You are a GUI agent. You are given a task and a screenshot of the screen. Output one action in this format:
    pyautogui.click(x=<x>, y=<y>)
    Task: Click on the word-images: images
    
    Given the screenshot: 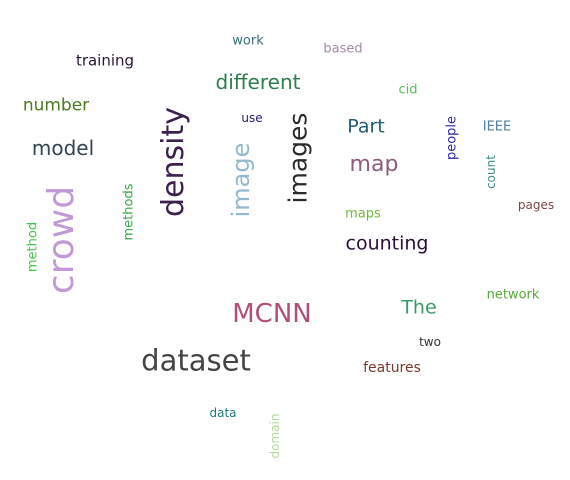 What is the action you would take?
    pyautogui.click(x=298, y=158)
    